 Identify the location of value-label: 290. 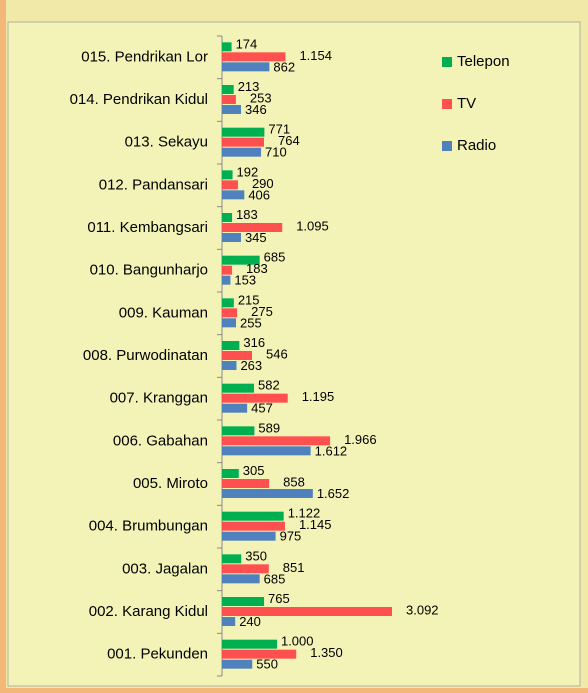
(263, 183).